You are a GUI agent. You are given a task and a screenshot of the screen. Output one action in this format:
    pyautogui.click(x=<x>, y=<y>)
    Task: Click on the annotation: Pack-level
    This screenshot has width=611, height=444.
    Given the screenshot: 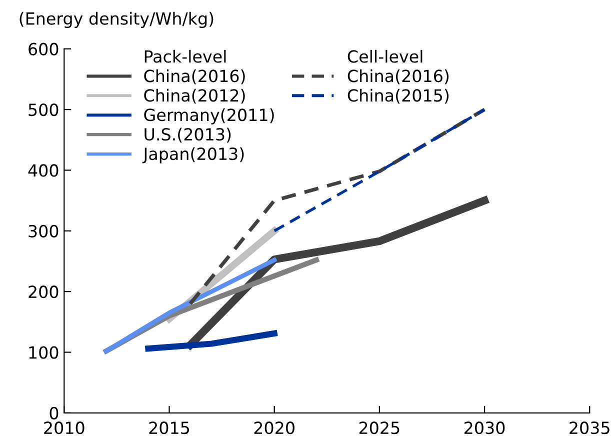 What is the action you would take?
    pyautogui.click(x=185, y=56)
    